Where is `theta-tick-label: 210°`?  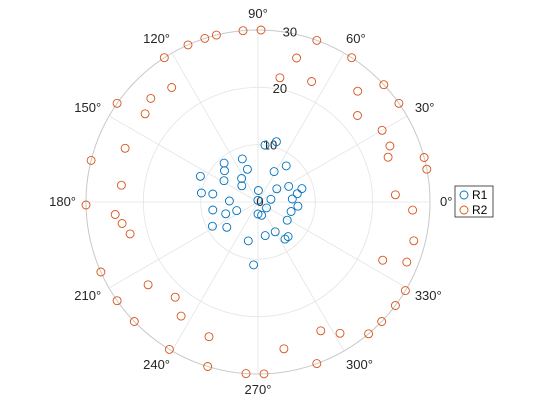 theta-tick-label: 210° is located at coordinates (87, 295).